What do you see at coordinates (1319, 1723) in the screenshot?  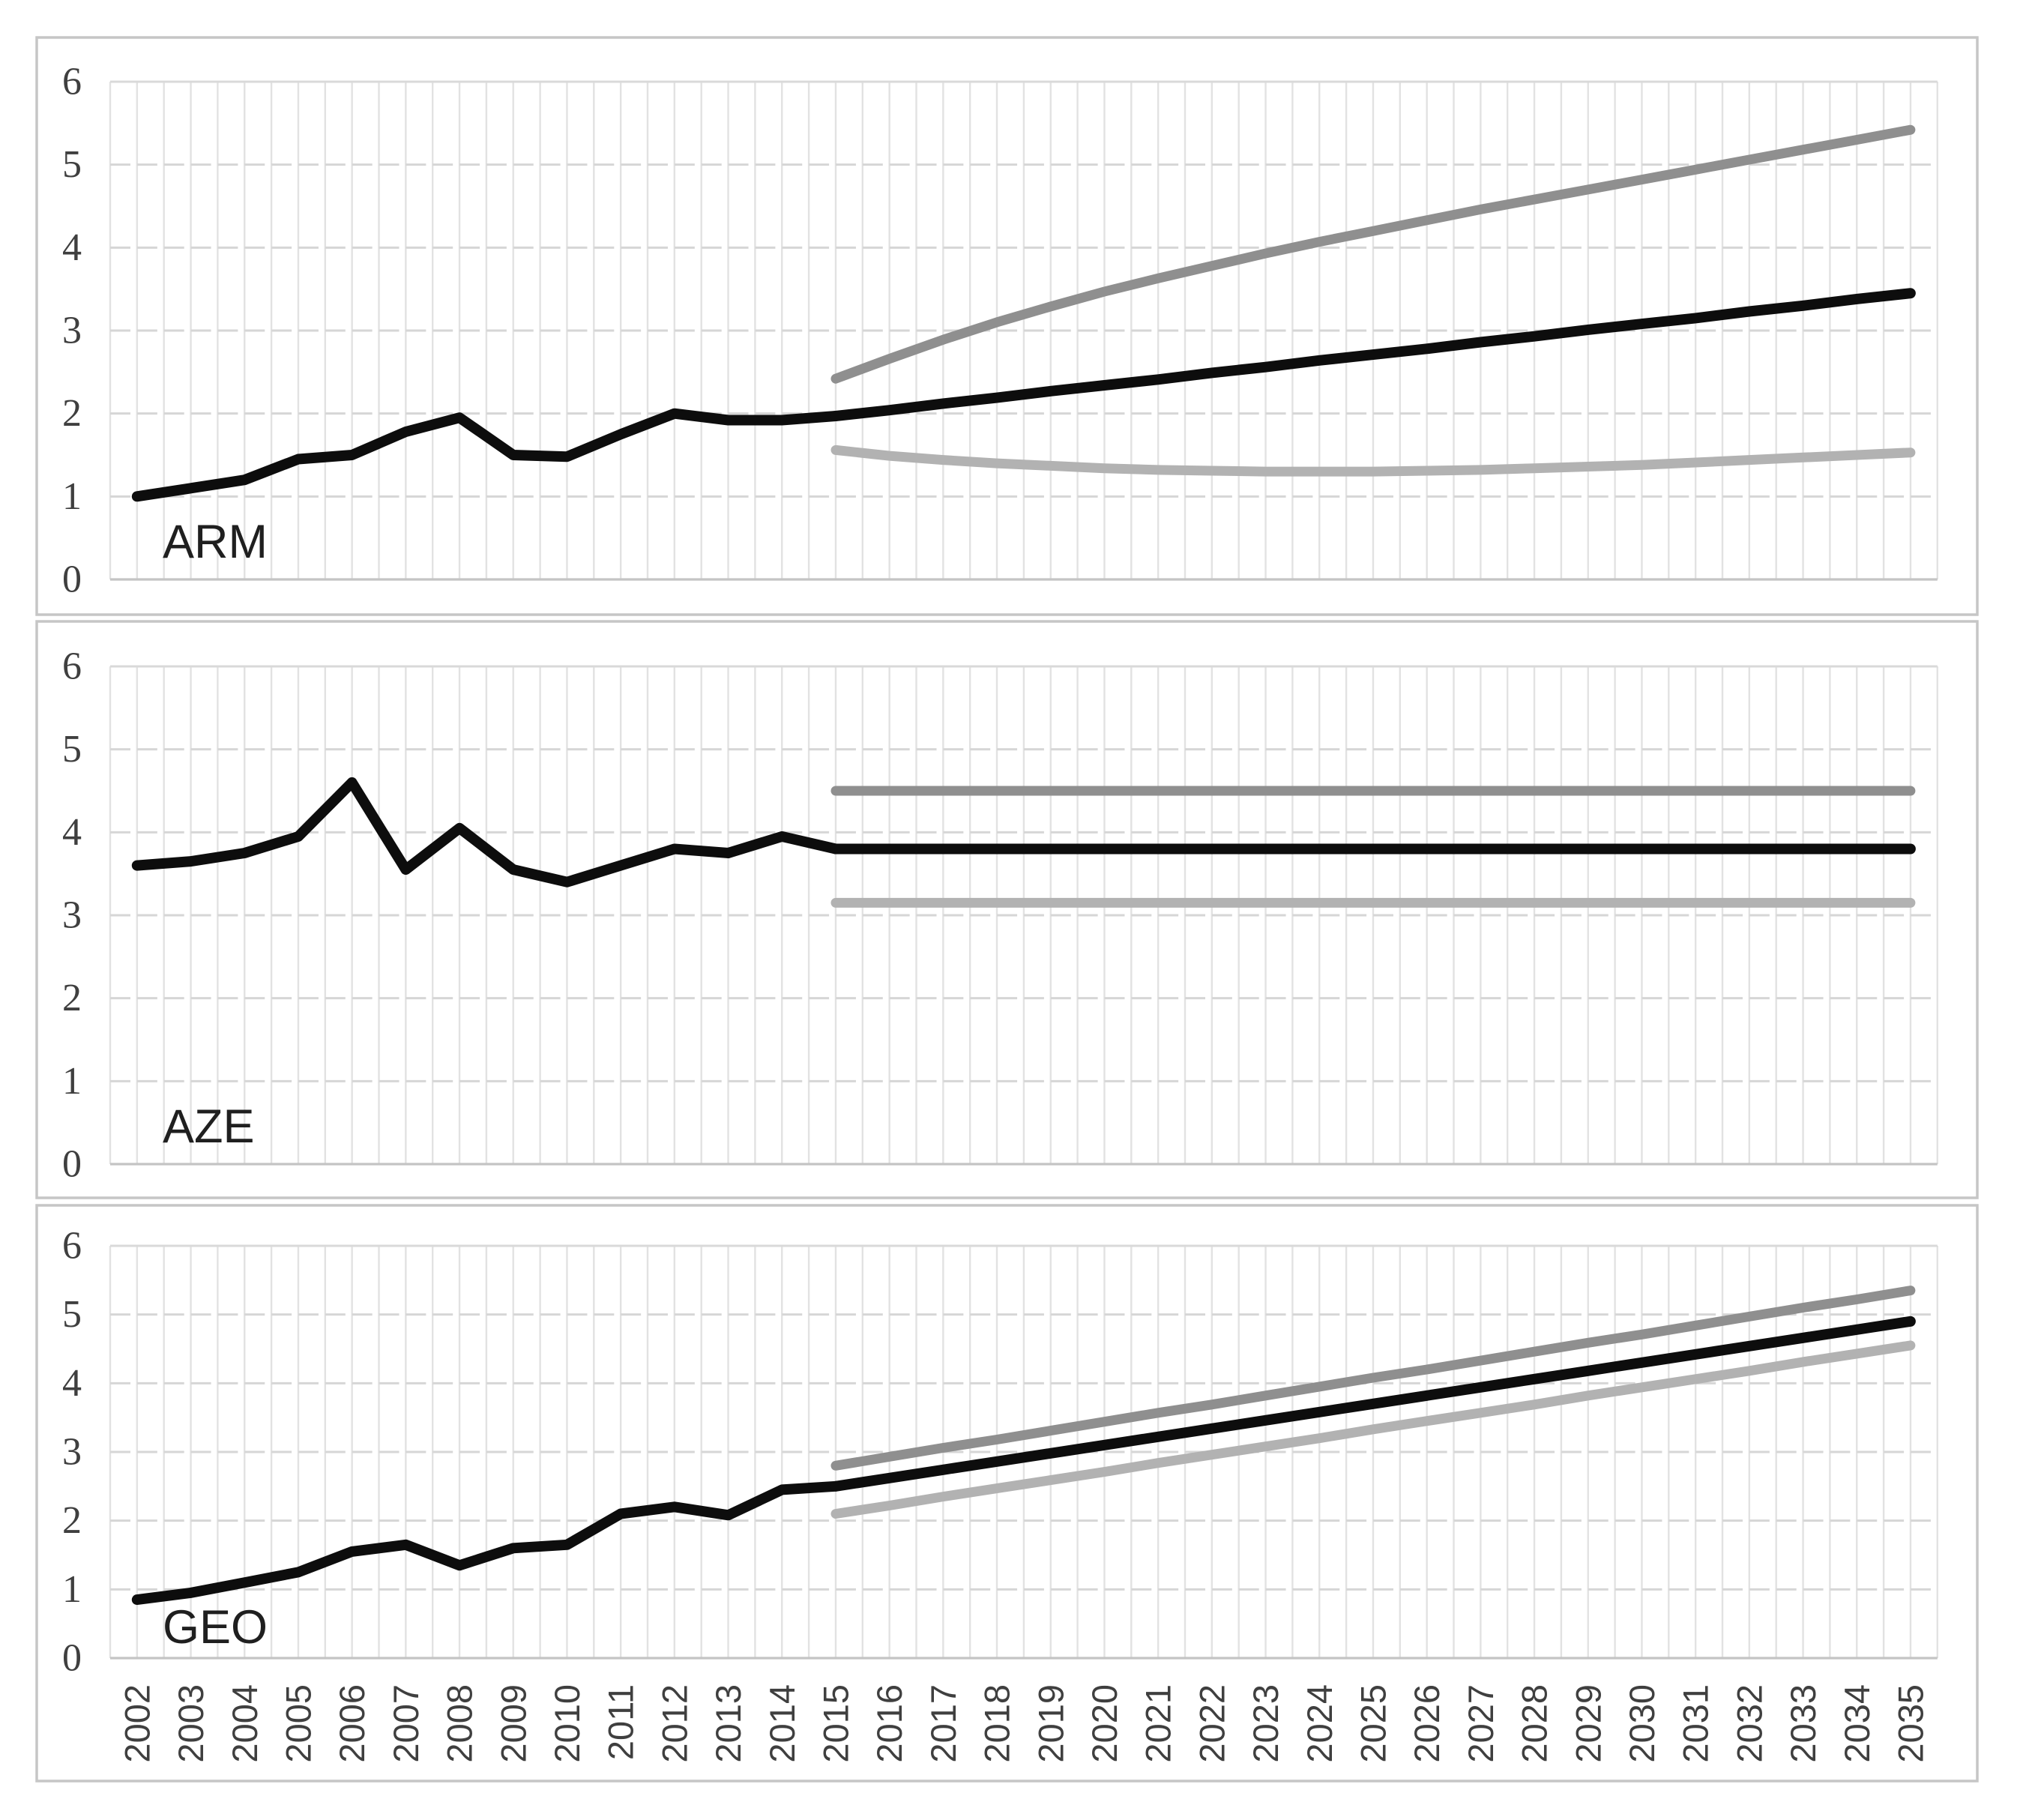 I see `x-tick-label: 2024` at bounding box center [1319, 1723].